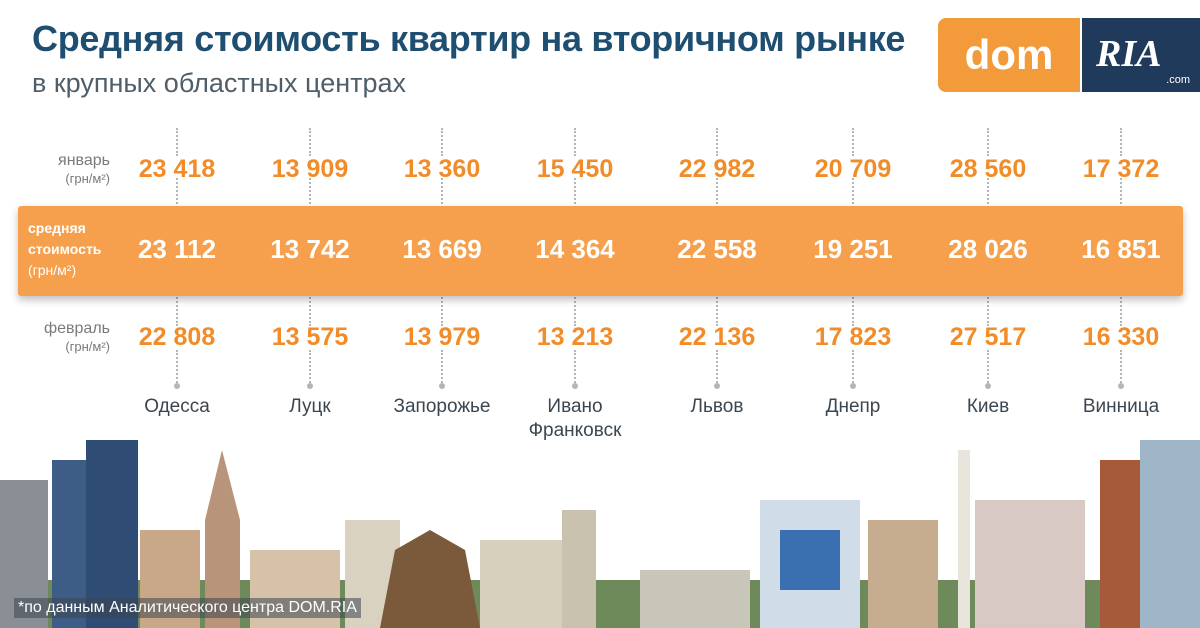 This screenshot has width=1200, height=628. Describe the element at coordinates (717, 169) in the screenshot. I see `january-value: 22 982` at that location.